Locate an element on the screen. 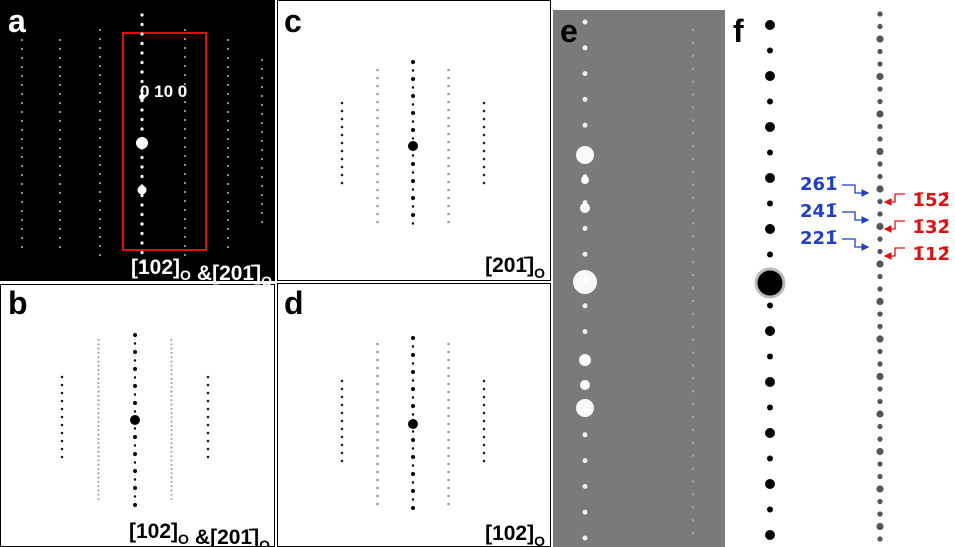  panel-label: c is located at coordinates (293, 21).